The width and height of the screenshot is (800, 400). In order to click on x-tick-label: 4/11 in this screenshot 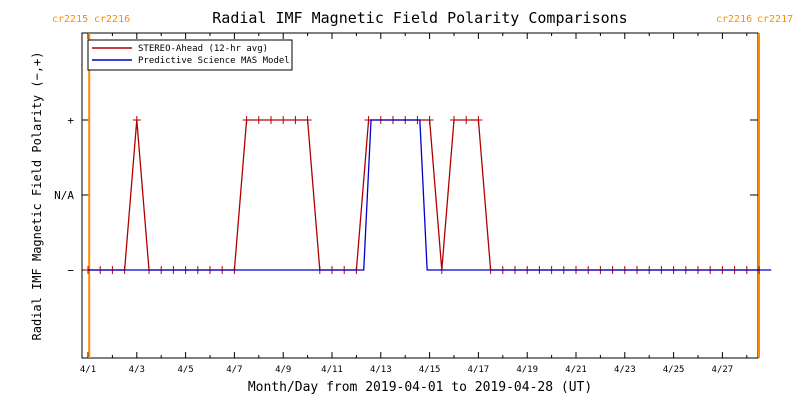, I will do `click(332, 370)`.